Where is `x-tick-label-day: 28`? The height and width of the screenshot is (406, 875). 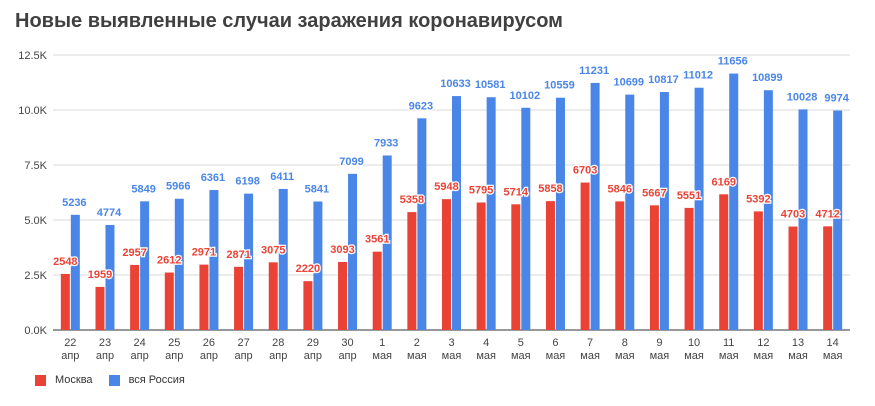 x-tick-label-day: 28 is located at coordinates (278, 343).